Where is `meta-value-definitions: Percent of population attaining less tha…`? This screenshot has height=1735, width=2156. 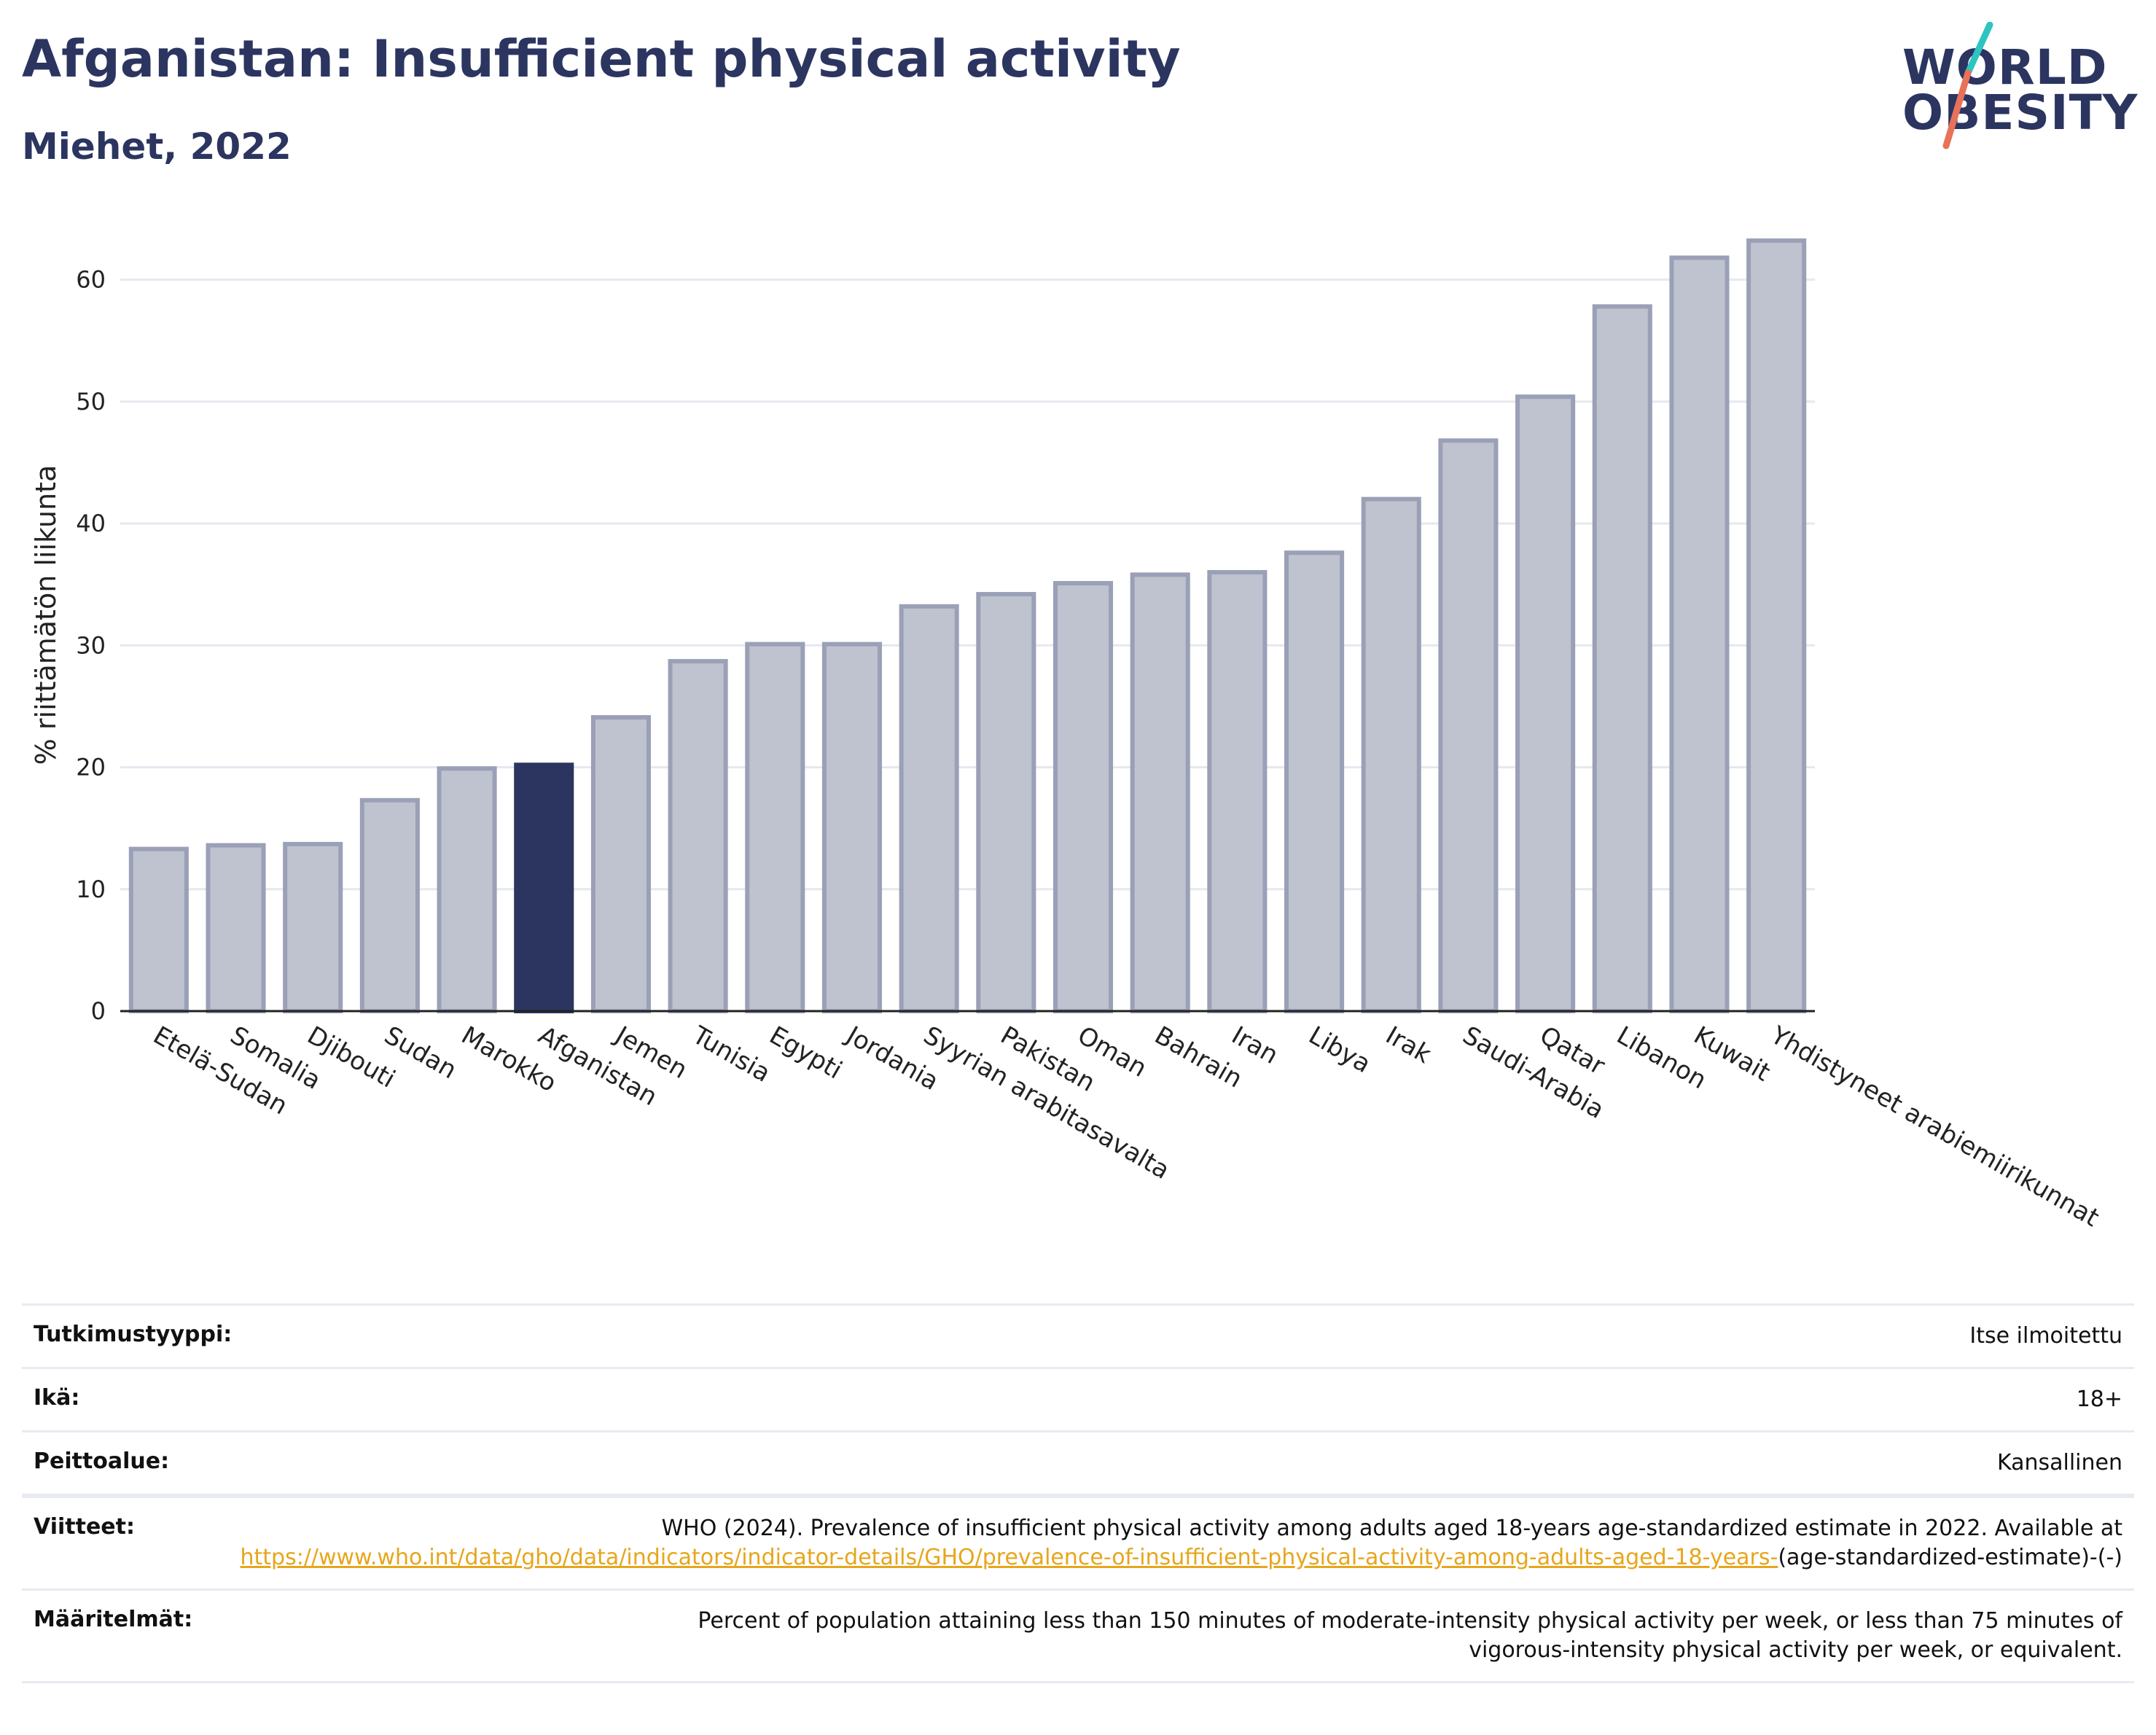
meta-value-definitions: Percent of population attaining less tha… is located at coordinates (1410, 1635).